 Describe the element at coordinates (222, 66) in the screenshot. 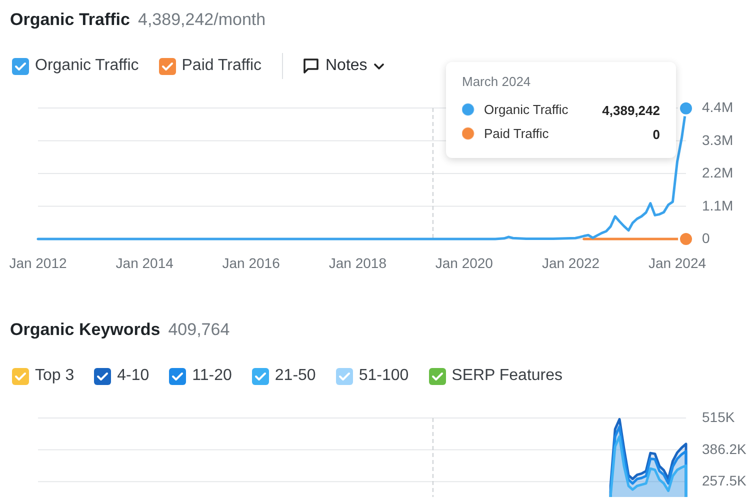

I see `legend-label: Paid Traffic` at that location.